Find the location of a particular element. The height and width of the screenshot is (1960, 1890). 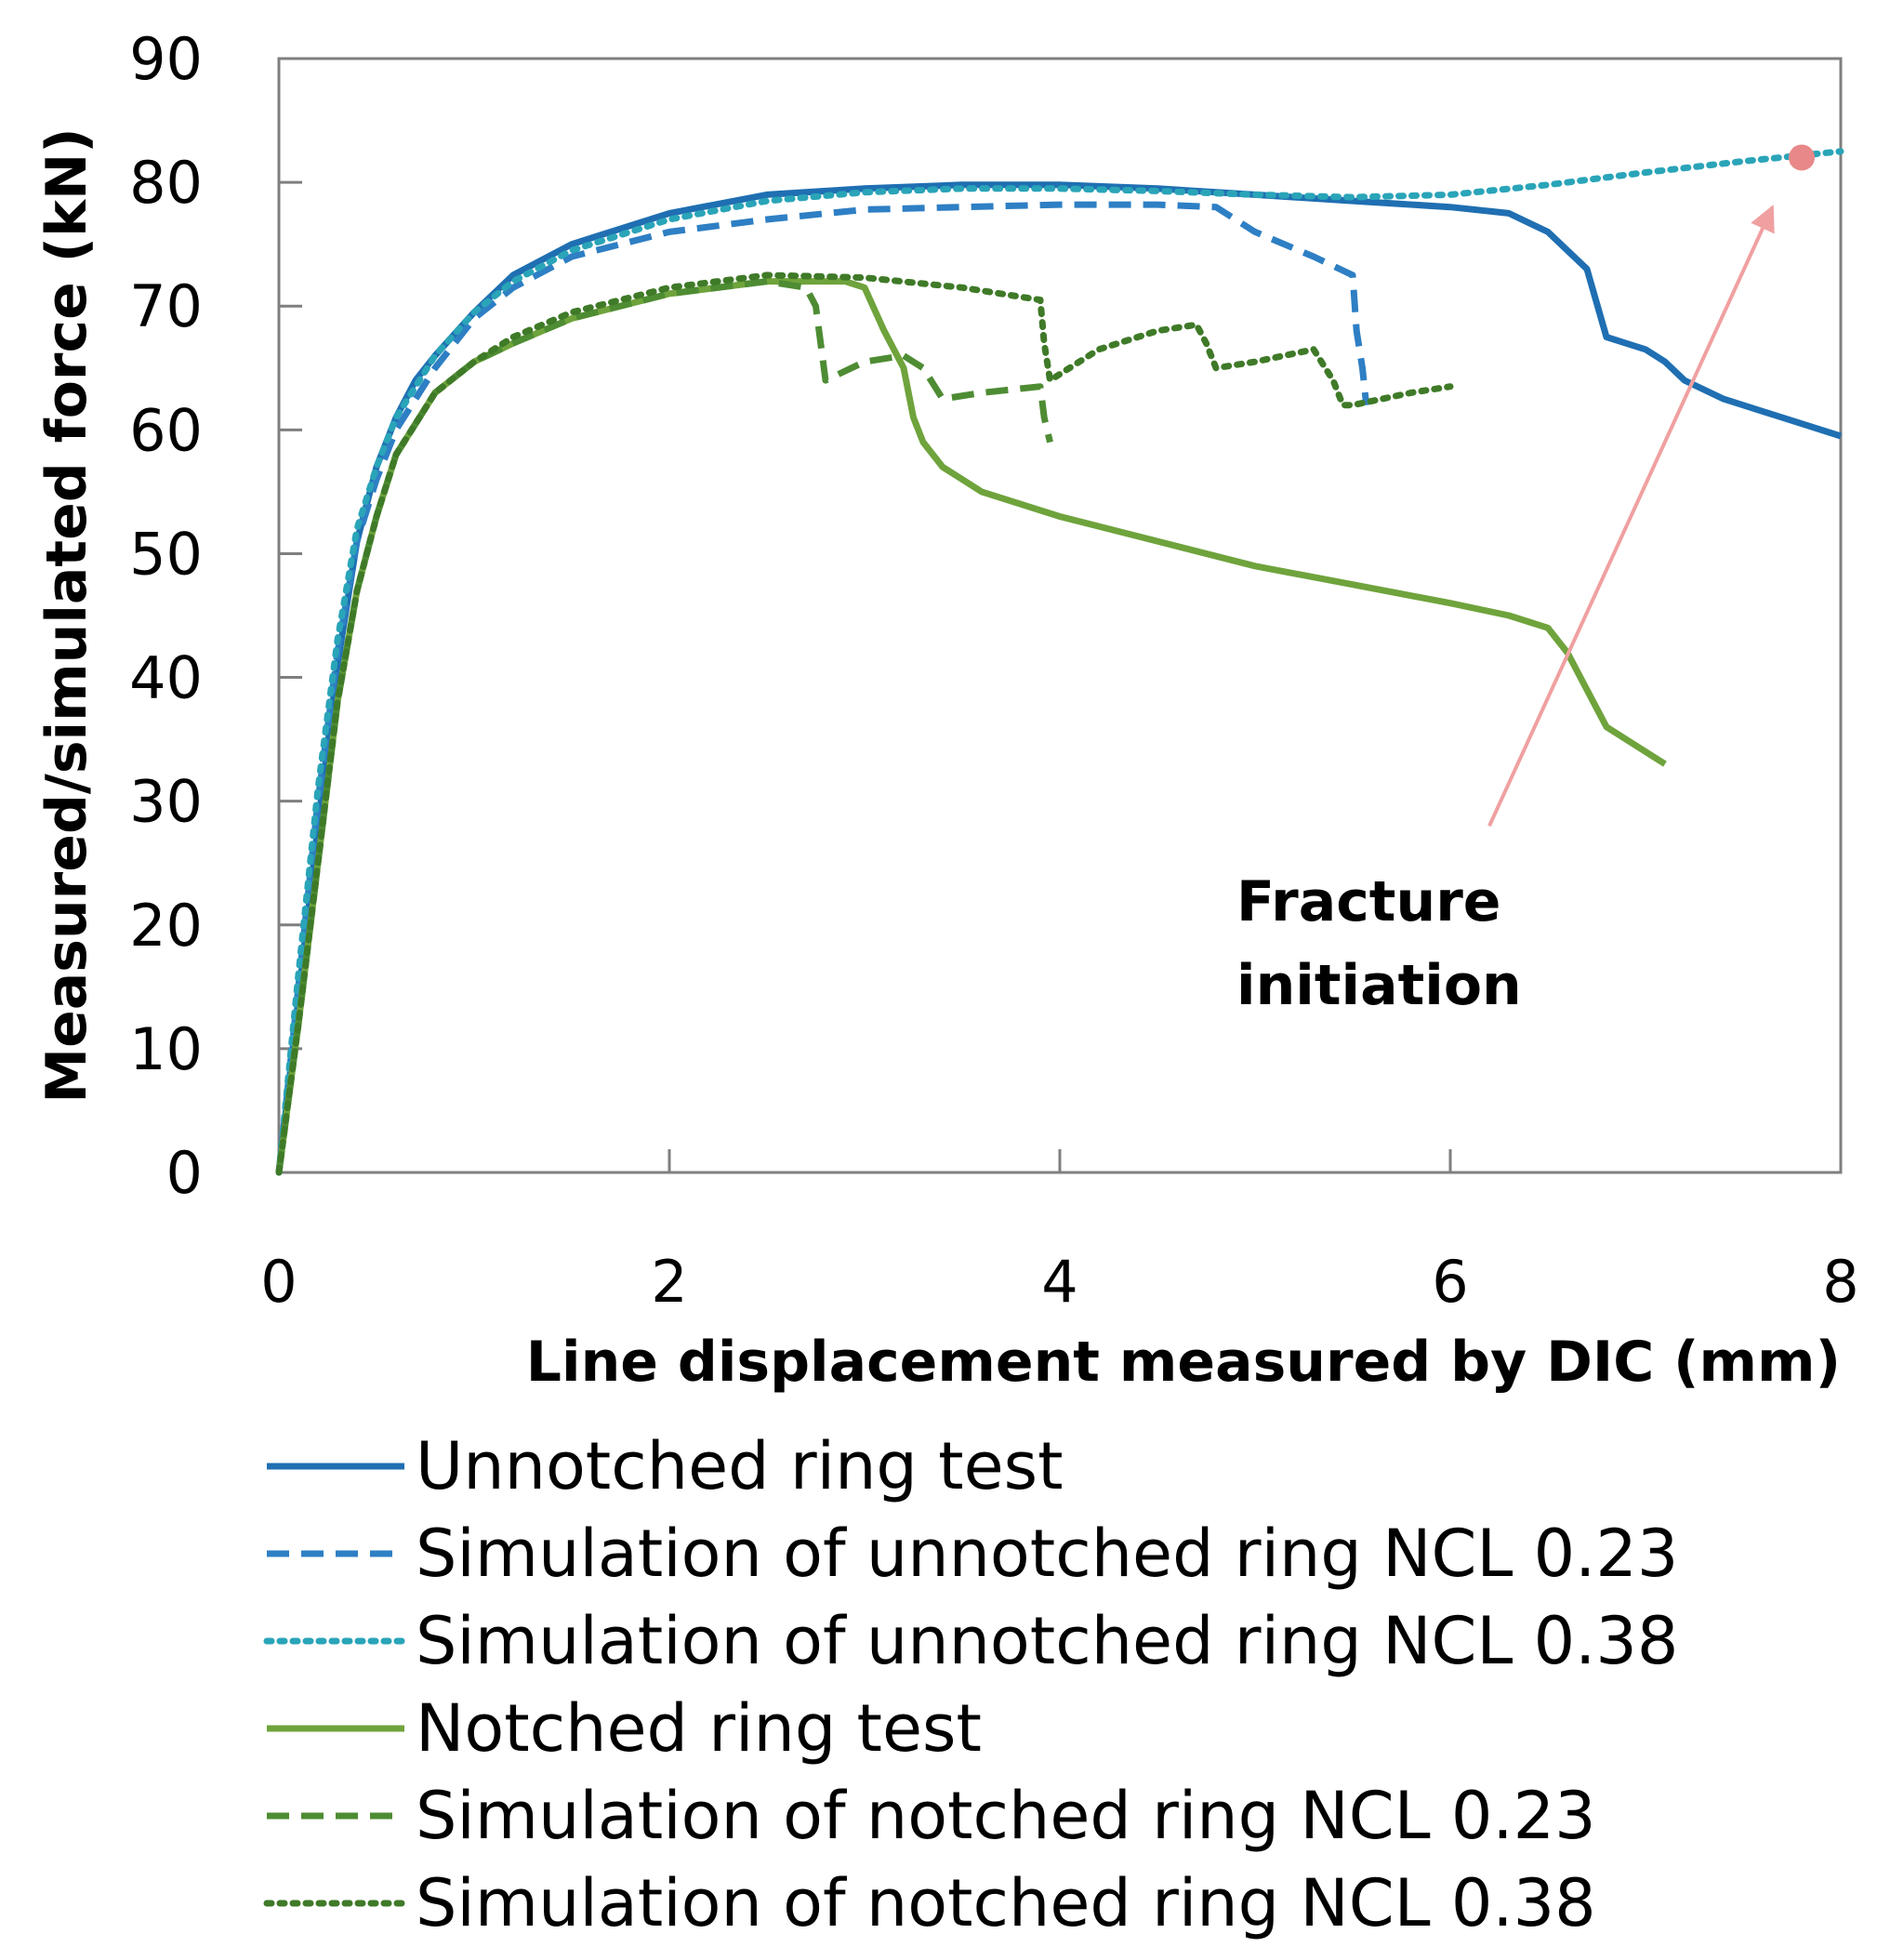

y-tick-label-1: 10 is located at coordinates (166, 1049).